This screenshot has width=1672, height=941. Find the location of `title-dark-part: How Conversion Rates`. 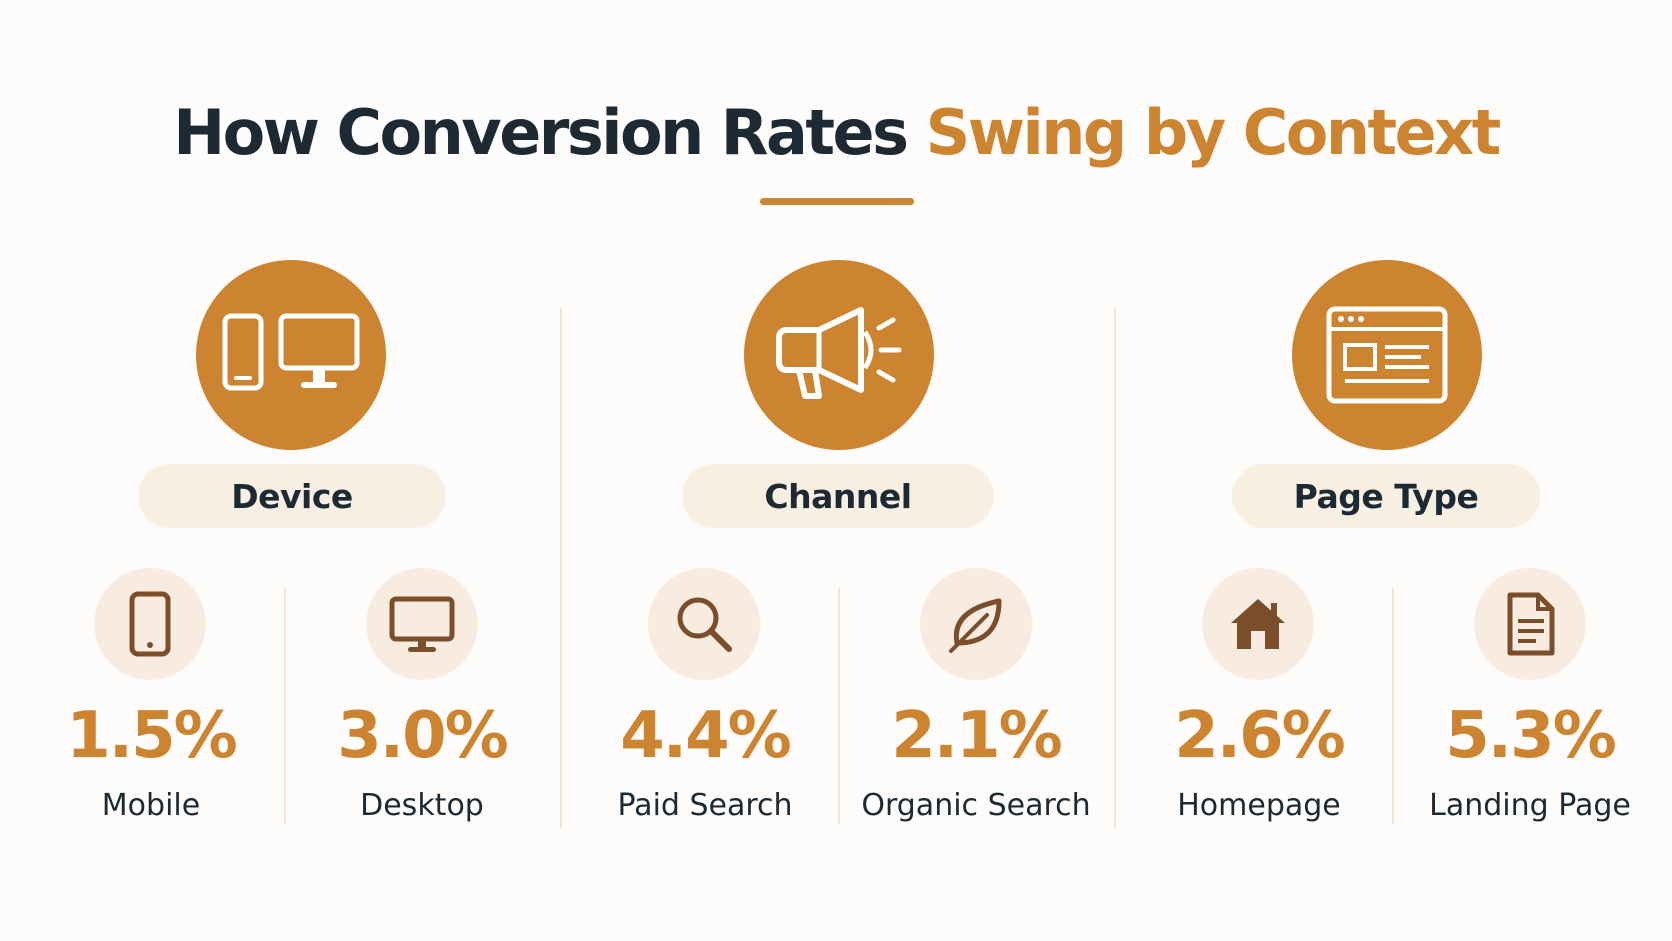

title-dark-part: How Conversion Rates is located at coordinates (541, 132).